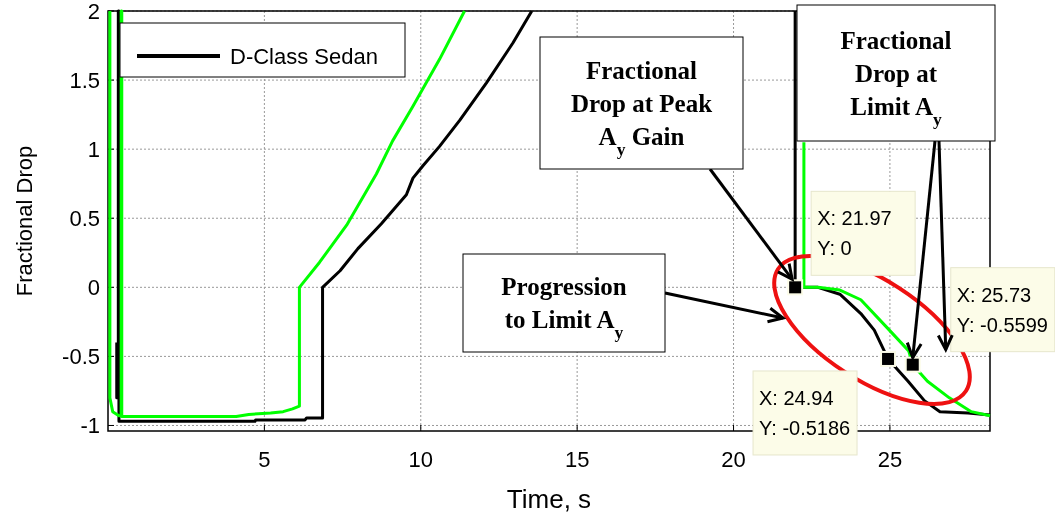 This screenshot has width=1055, height=529. Describe the element at coordinates (733, 459) in the screenshot. I see `x-tick-label: 20` at that location.